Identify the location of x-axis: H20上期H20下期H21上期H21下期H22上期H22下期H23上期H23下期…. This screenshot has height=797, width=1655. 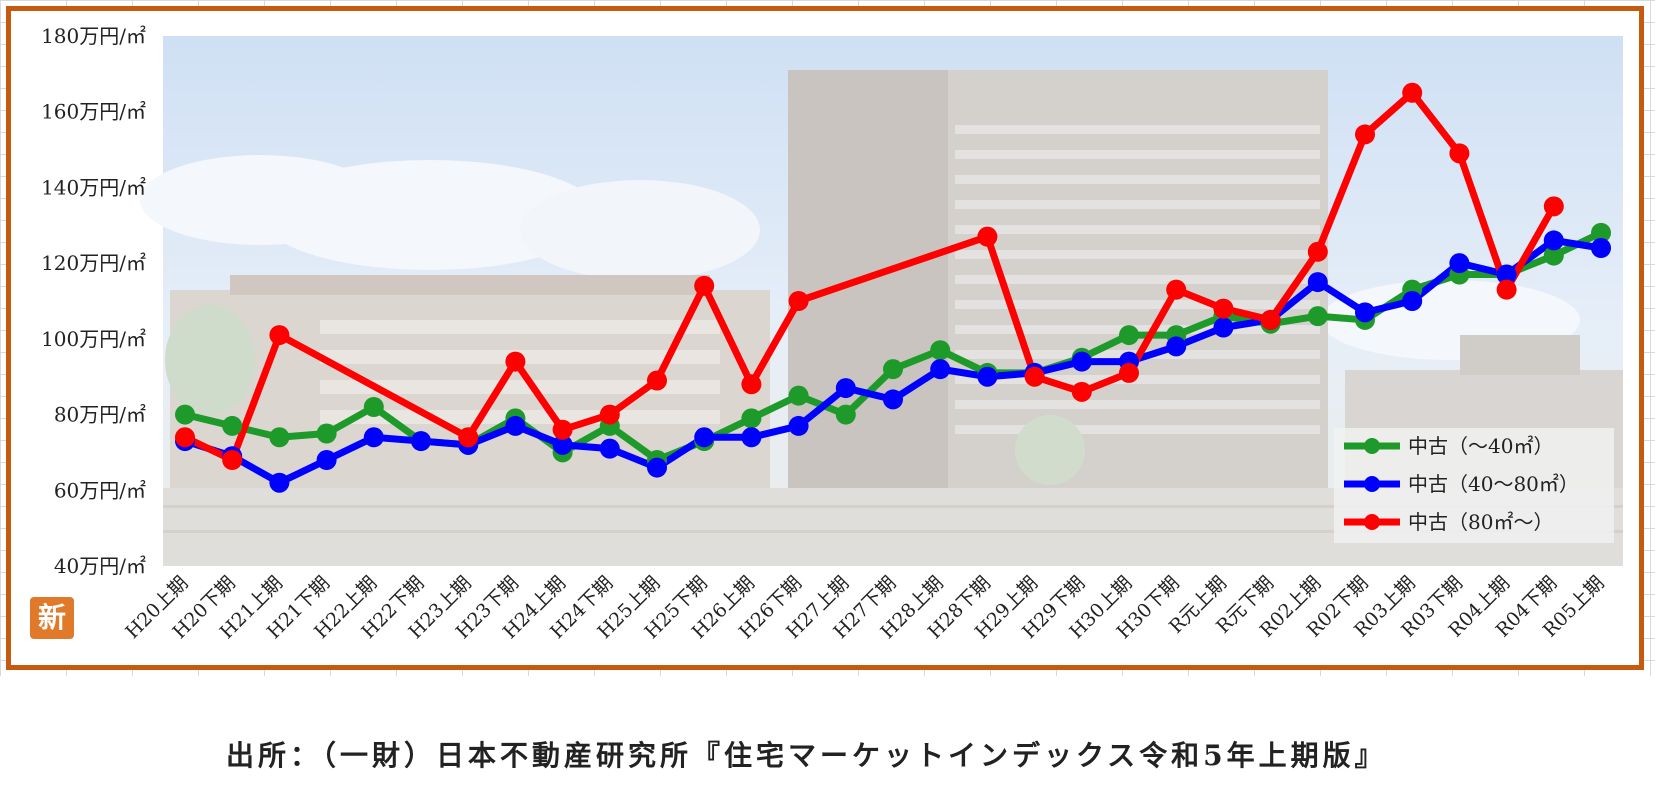
(864, 607).